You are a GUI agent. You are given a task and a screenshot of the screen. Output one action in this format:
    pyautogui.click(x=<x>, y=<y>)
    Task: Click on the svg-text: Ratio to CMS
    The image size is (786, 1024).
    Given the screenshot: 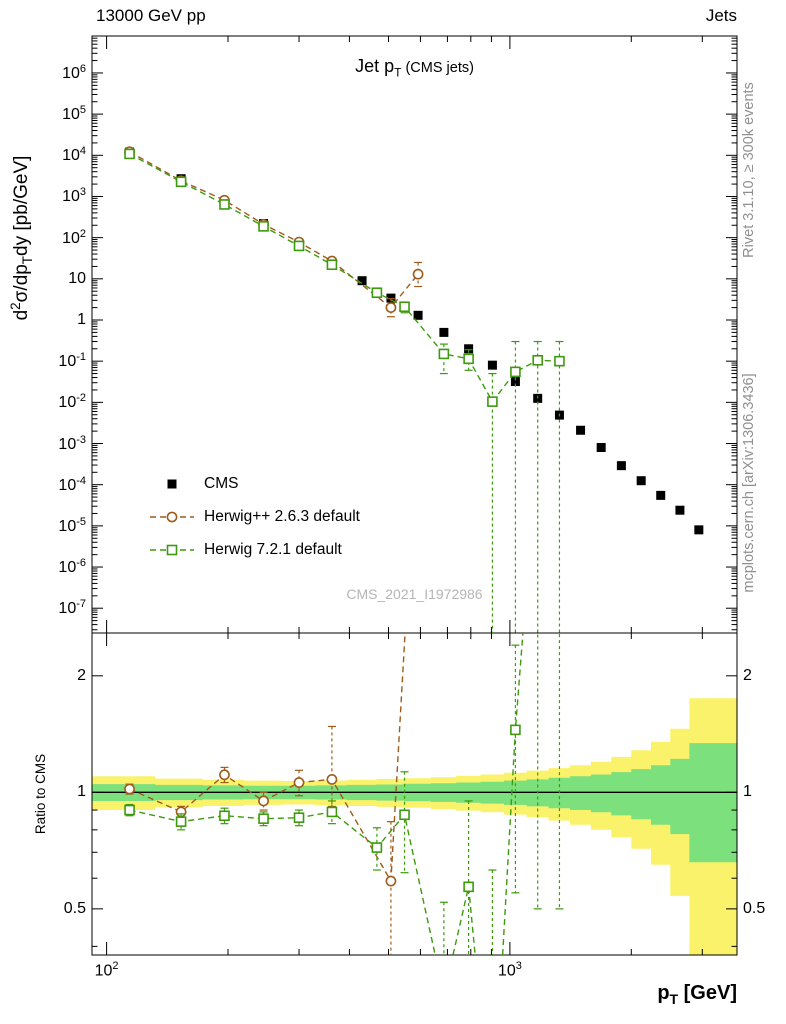 What is the action you would take?
    pyautogui.click(x=40, y=794)
    